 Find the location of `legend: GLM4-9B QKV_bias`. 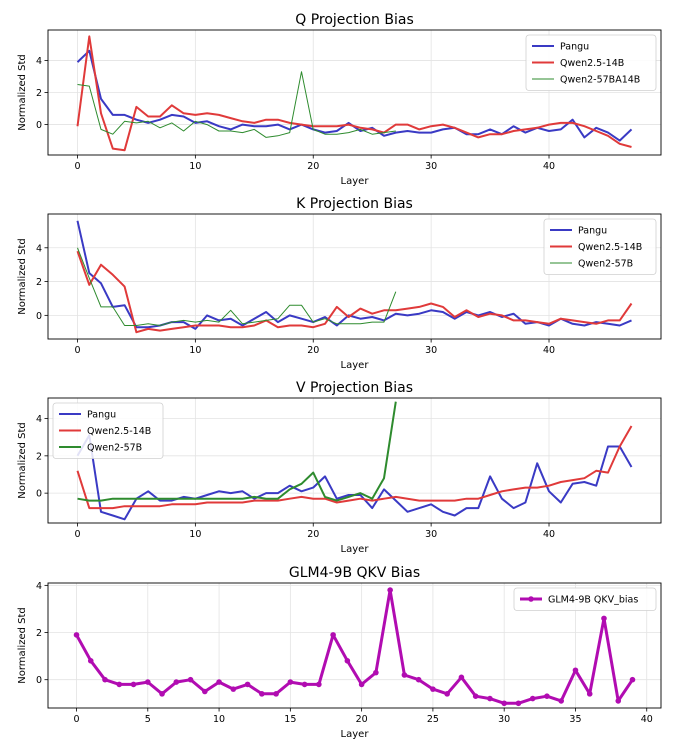

legend: GLM4-9B QKV_bias is located at coordinates (585, 599).